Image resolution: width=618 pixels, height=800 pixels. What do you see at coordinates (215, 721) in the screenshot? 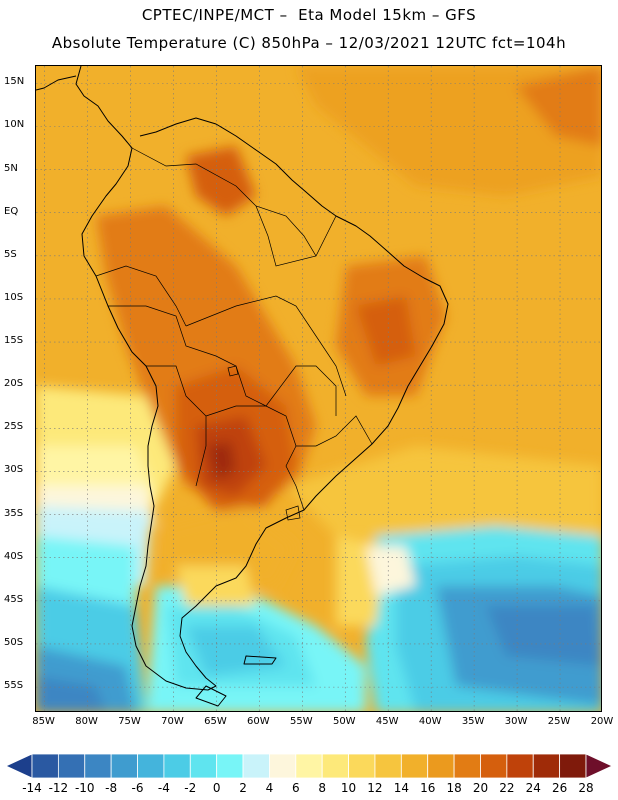
I see `longitude-label: 65W` at bounding box center [215, 721].